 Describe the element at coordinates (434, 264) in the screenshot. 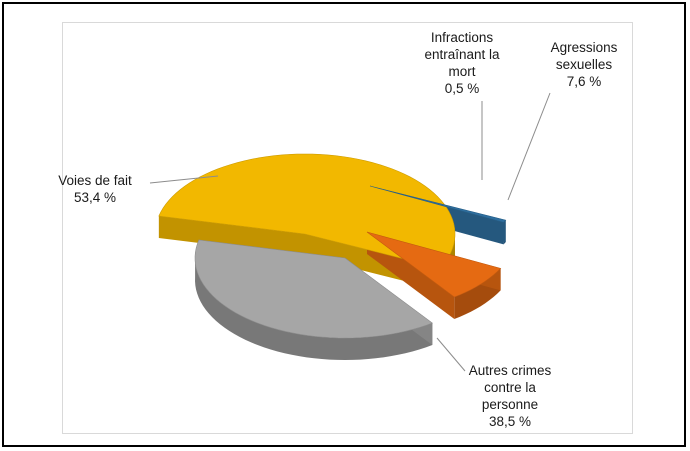

I see `pie-slice-agressions-sexuelles` at that location.